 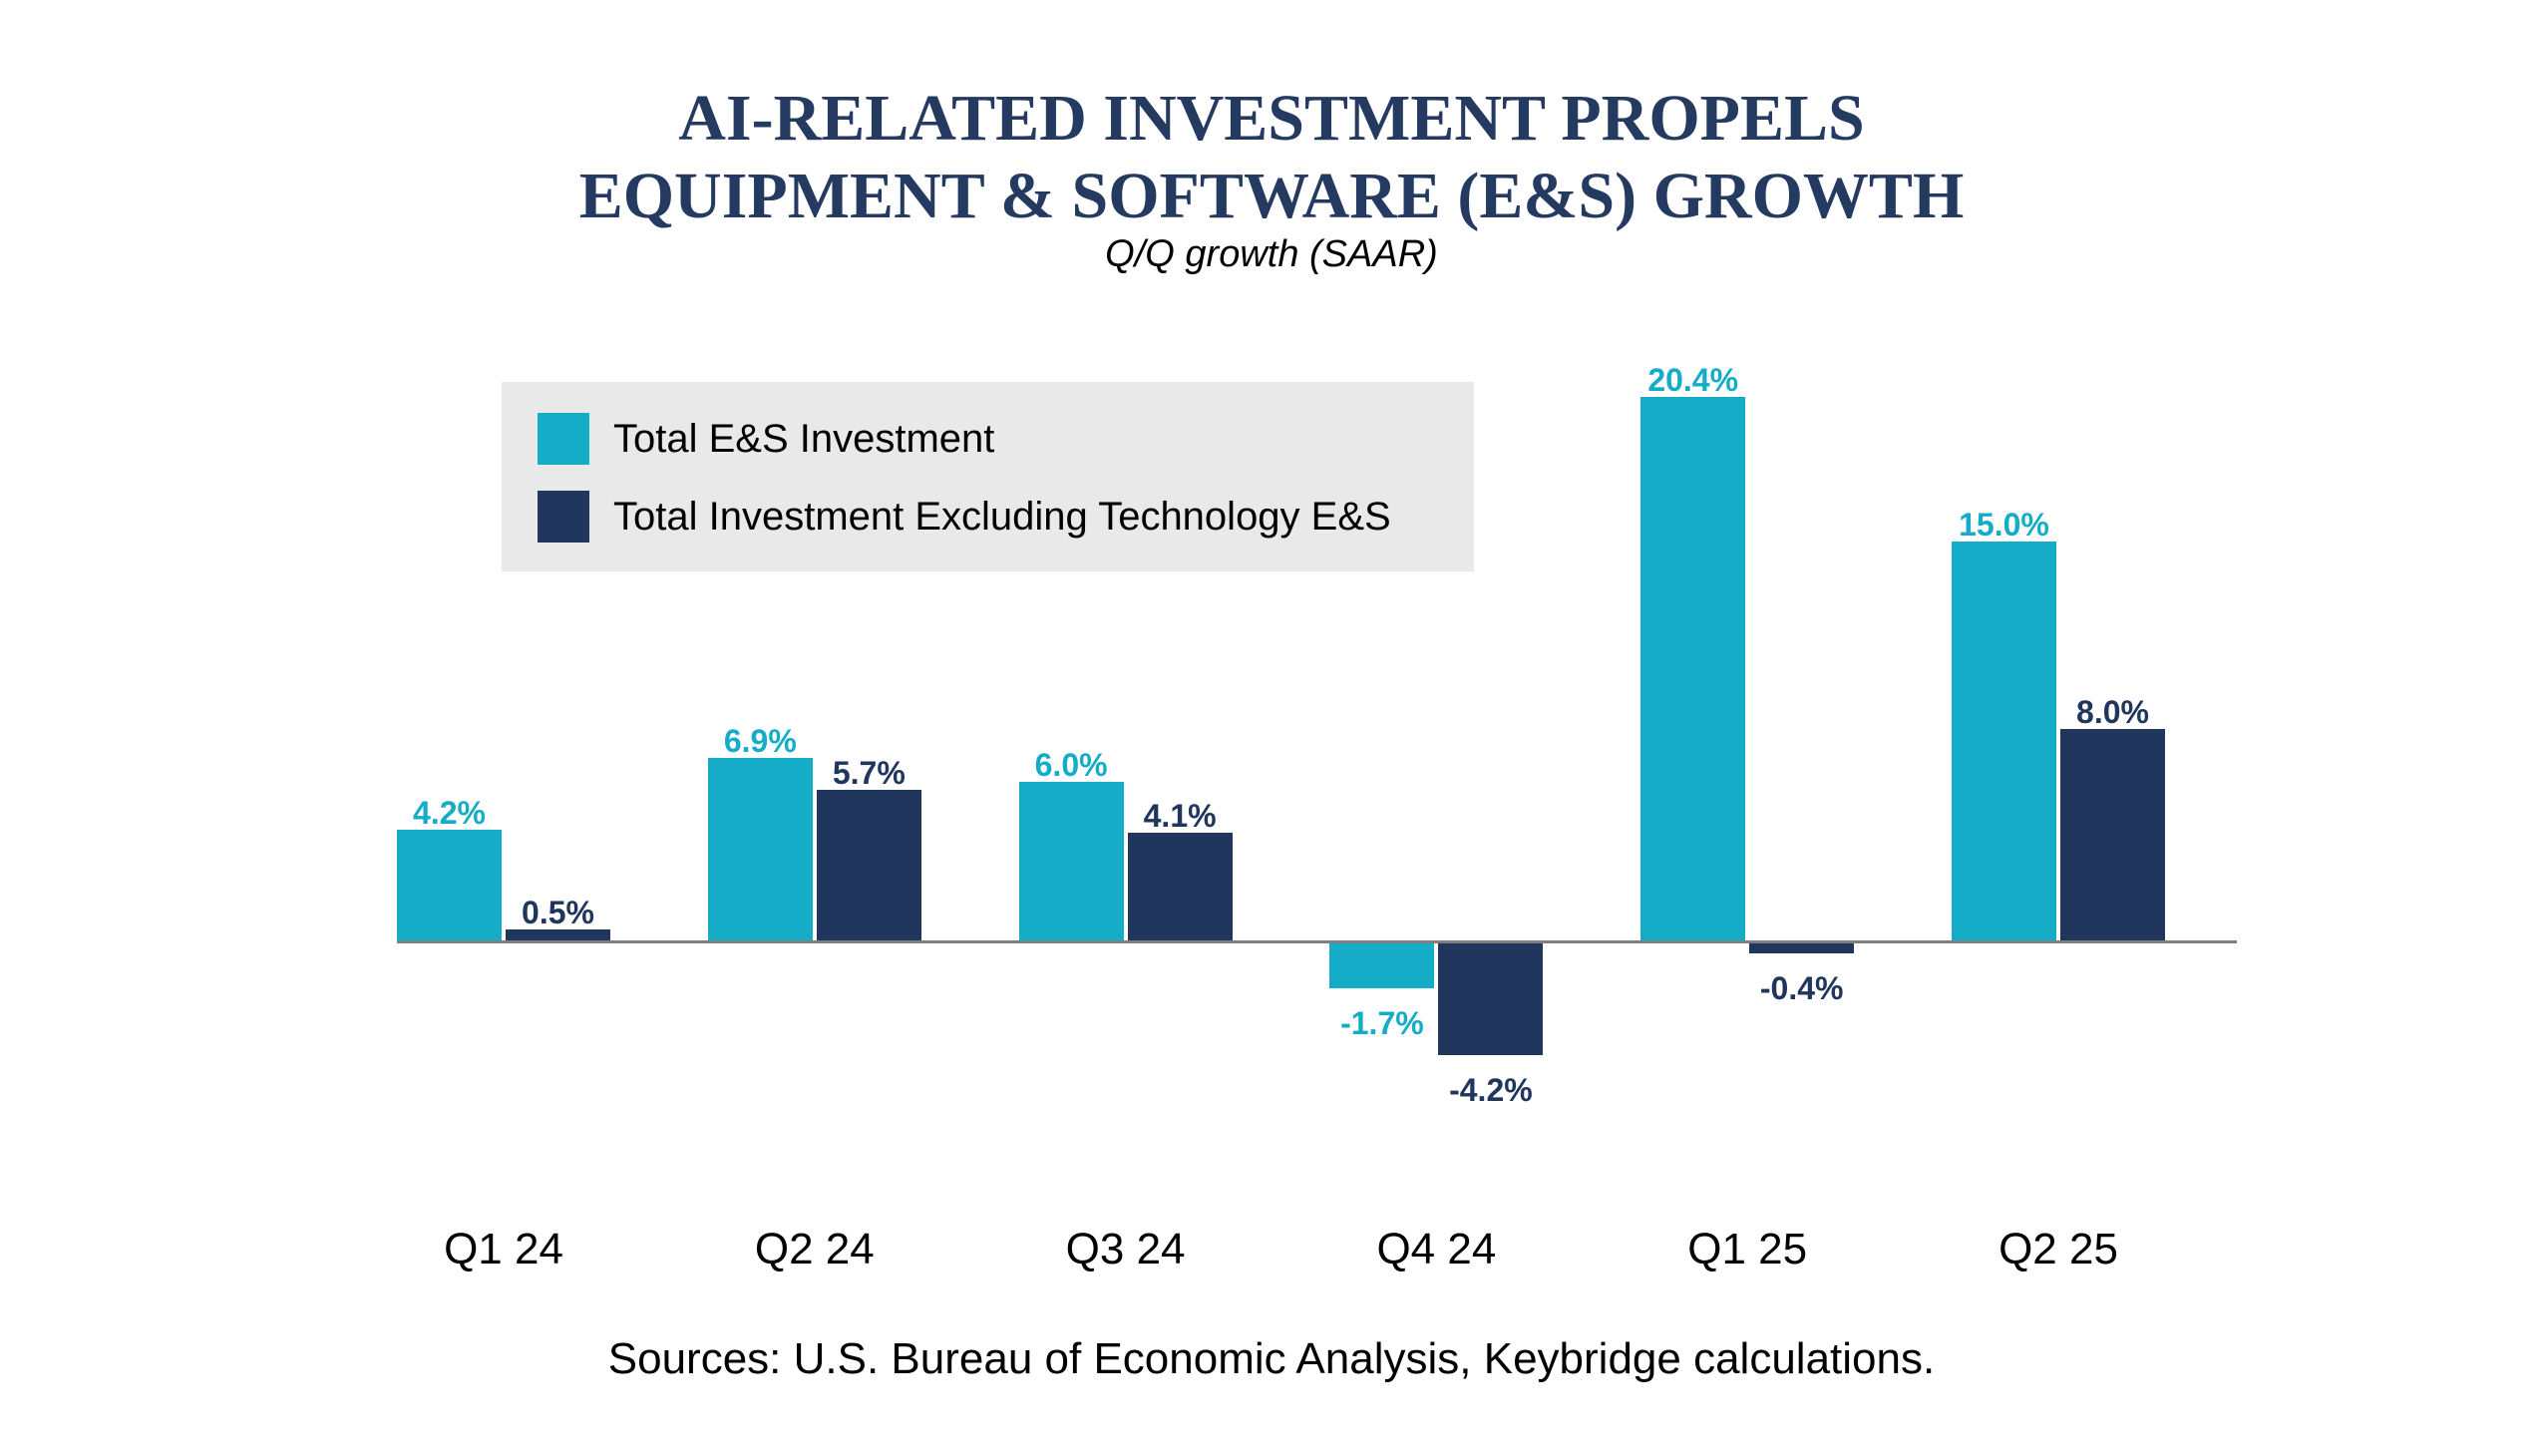 I want to click on x-axis-label-q324: Q3 24, so click(x=1125, y=1249).